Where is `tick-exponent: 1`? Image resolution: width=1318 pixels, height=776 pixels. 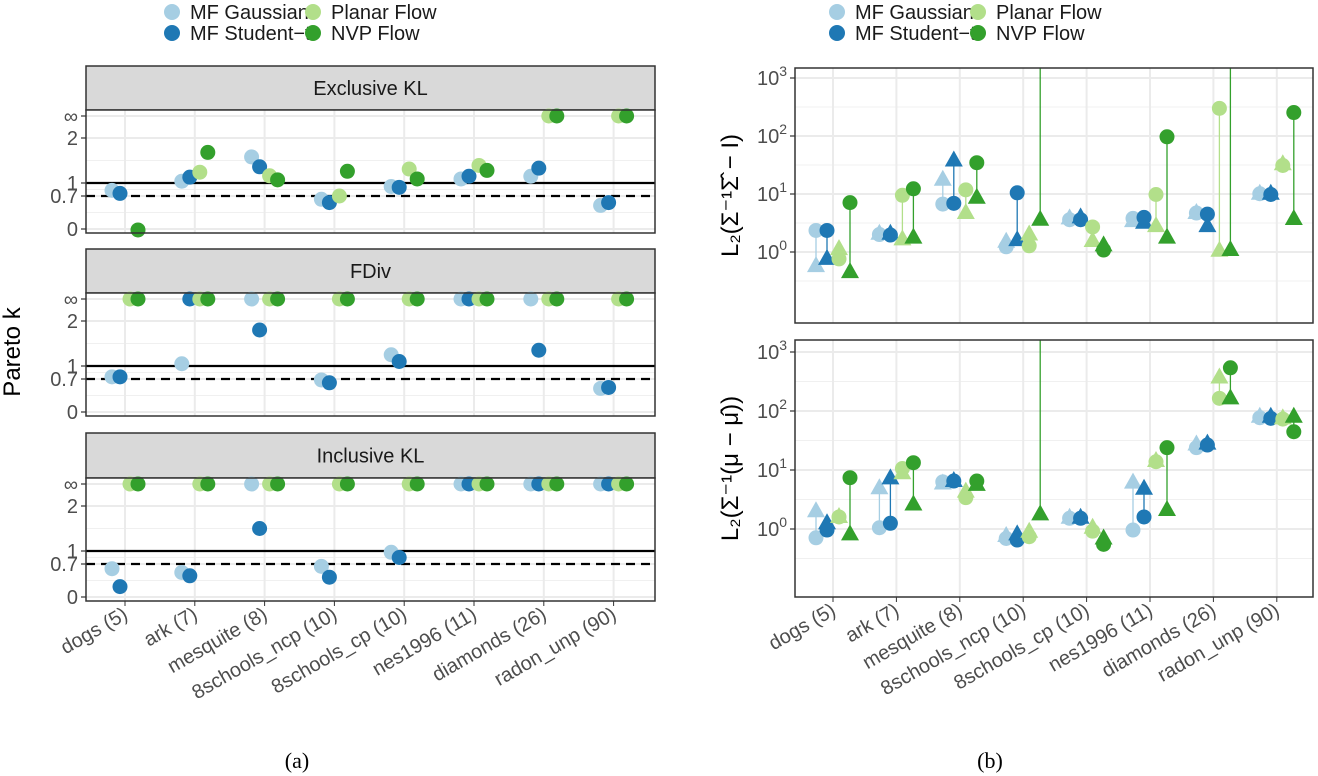 tick-exponent: 1 is located at coordinates (783, 187).